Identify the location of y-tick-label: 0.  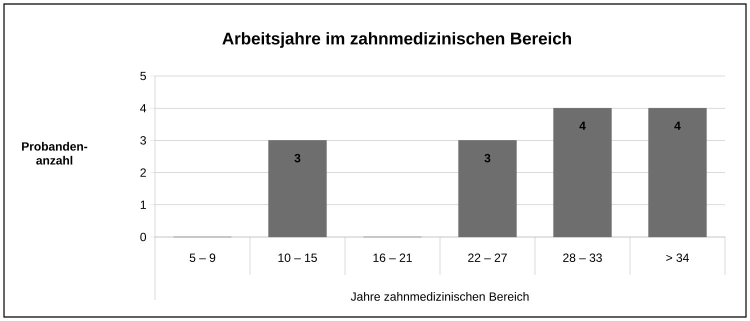
(143, 237).